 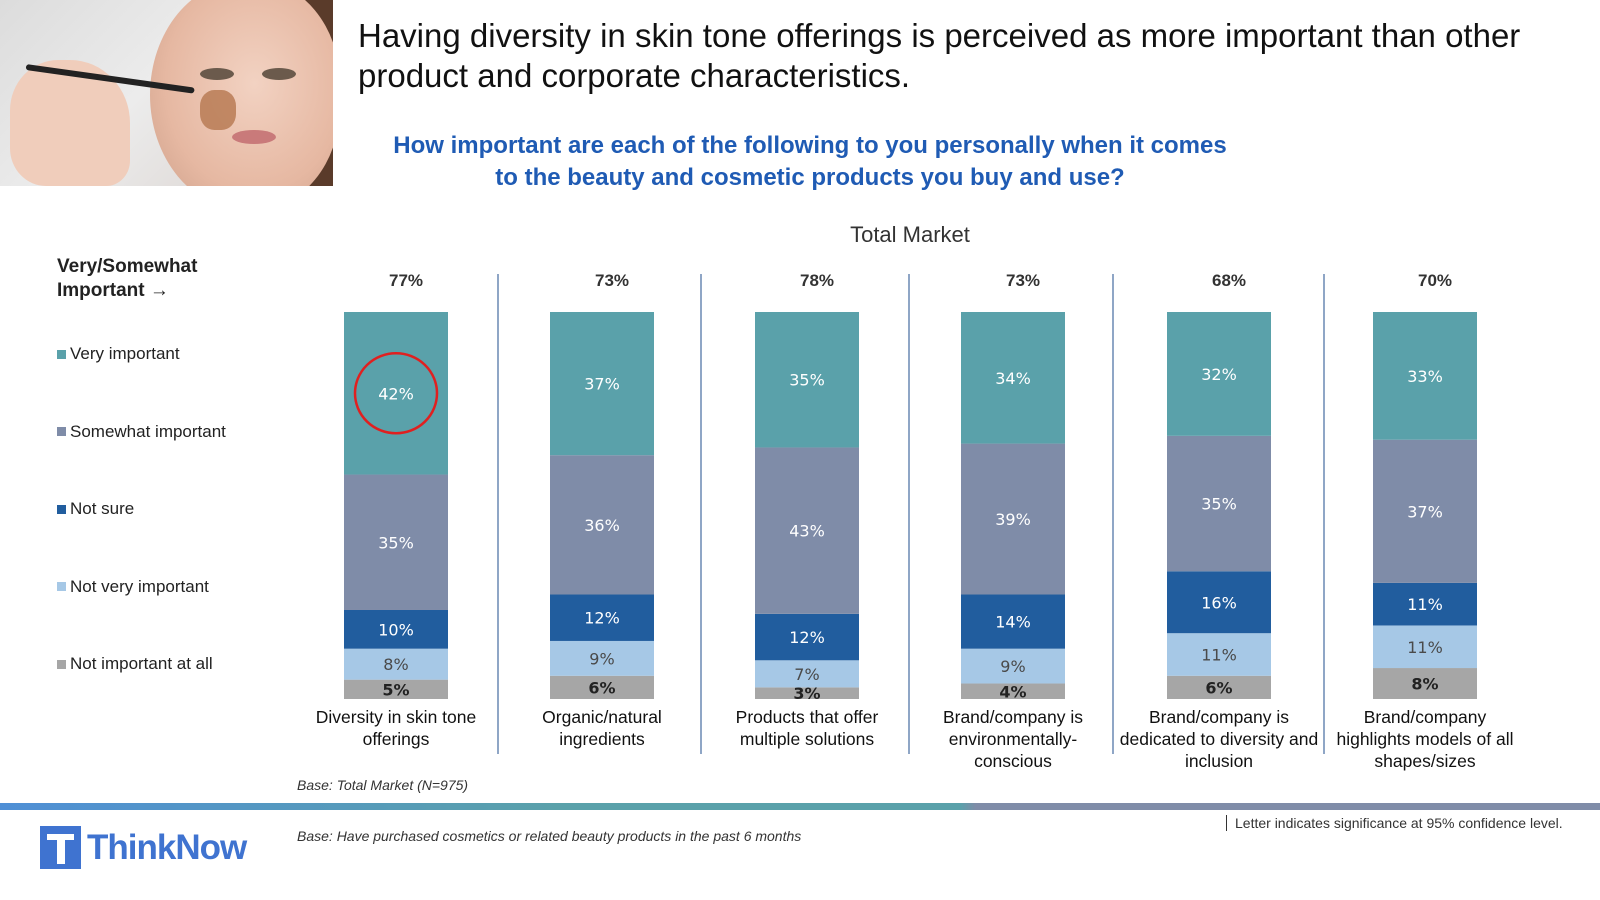 I want to click on legend-item: Not sure, so click(x=95, y=509).